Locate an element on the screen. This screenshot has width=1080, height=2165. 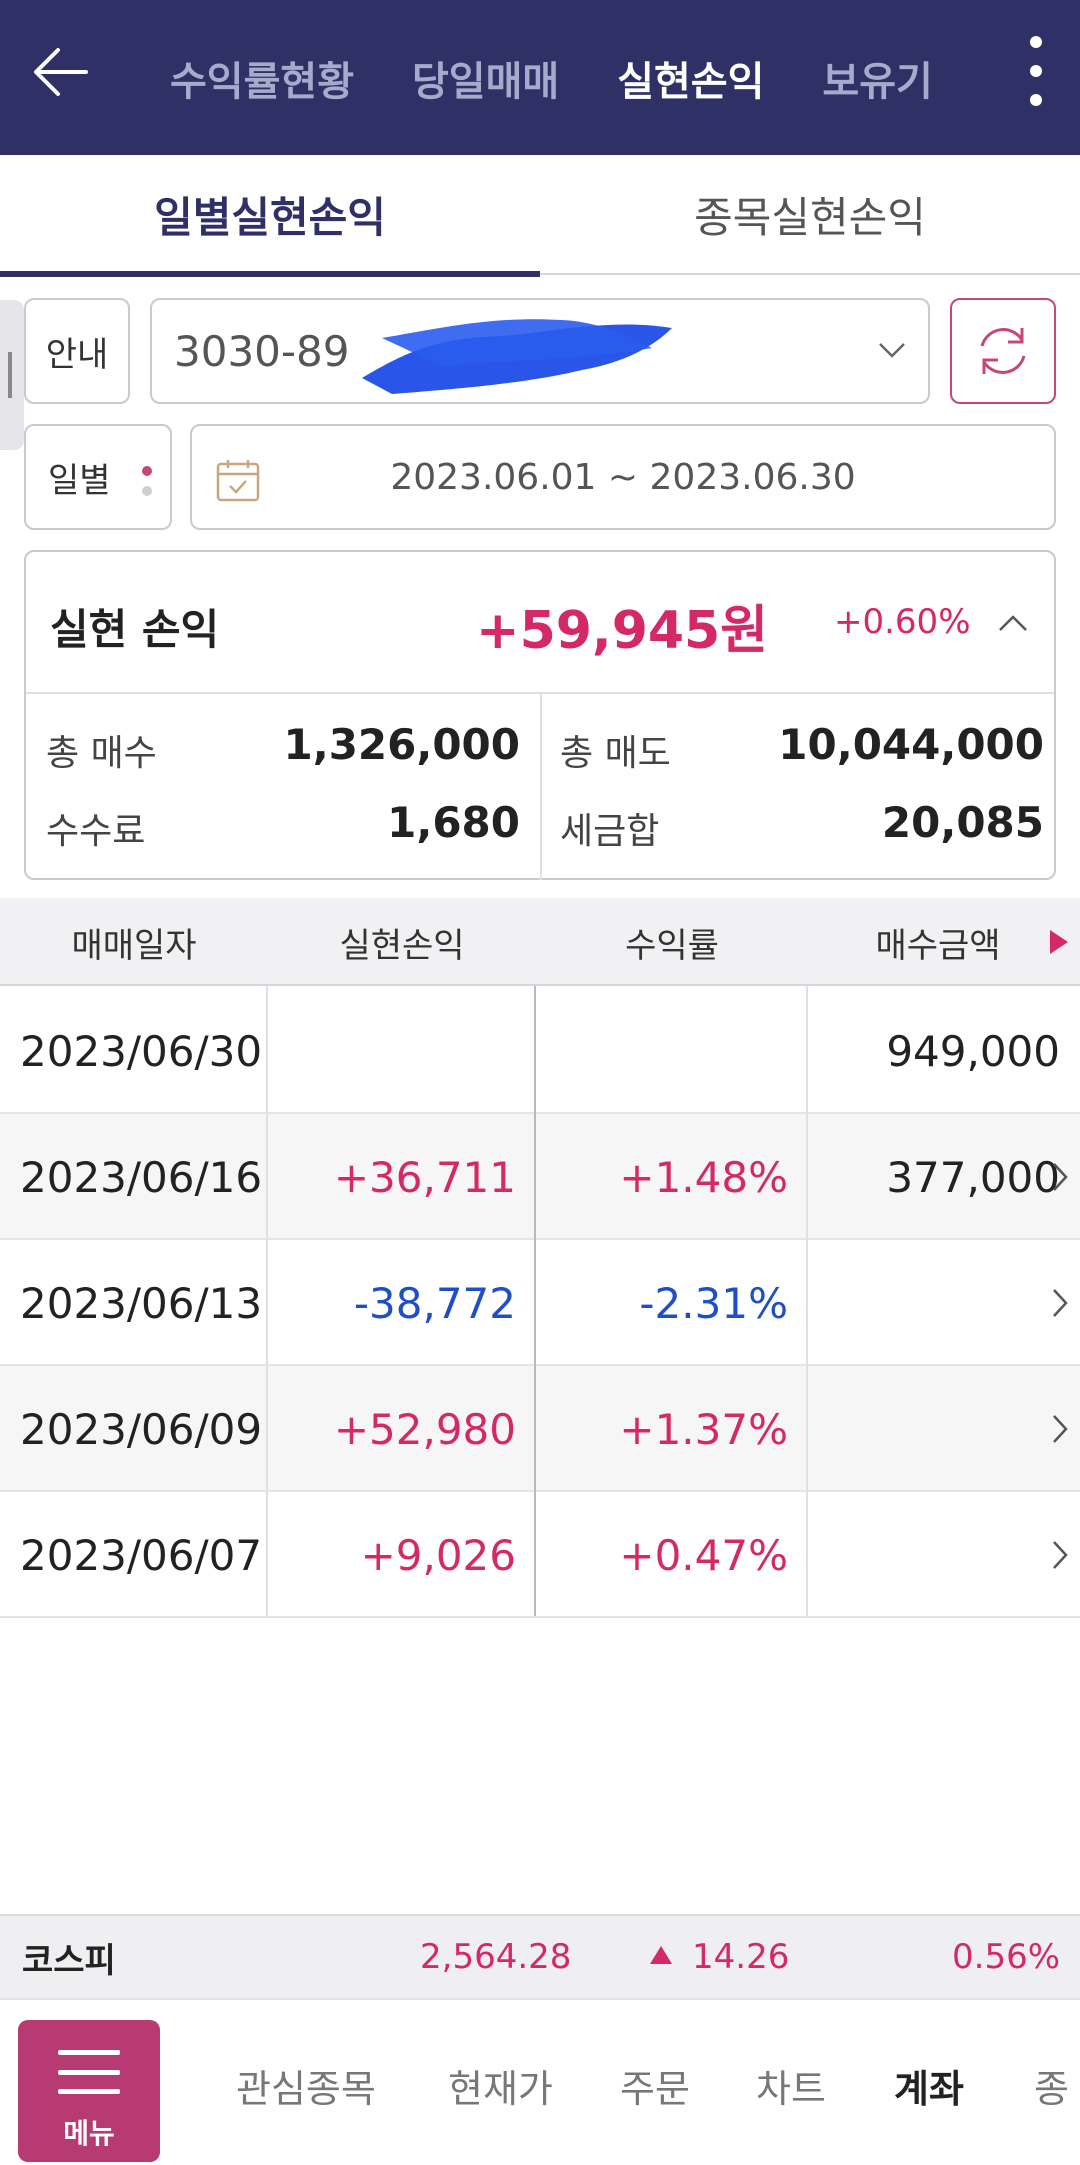
tab-realized-pnl: 실현손익 is located at coordinates (691, 81).